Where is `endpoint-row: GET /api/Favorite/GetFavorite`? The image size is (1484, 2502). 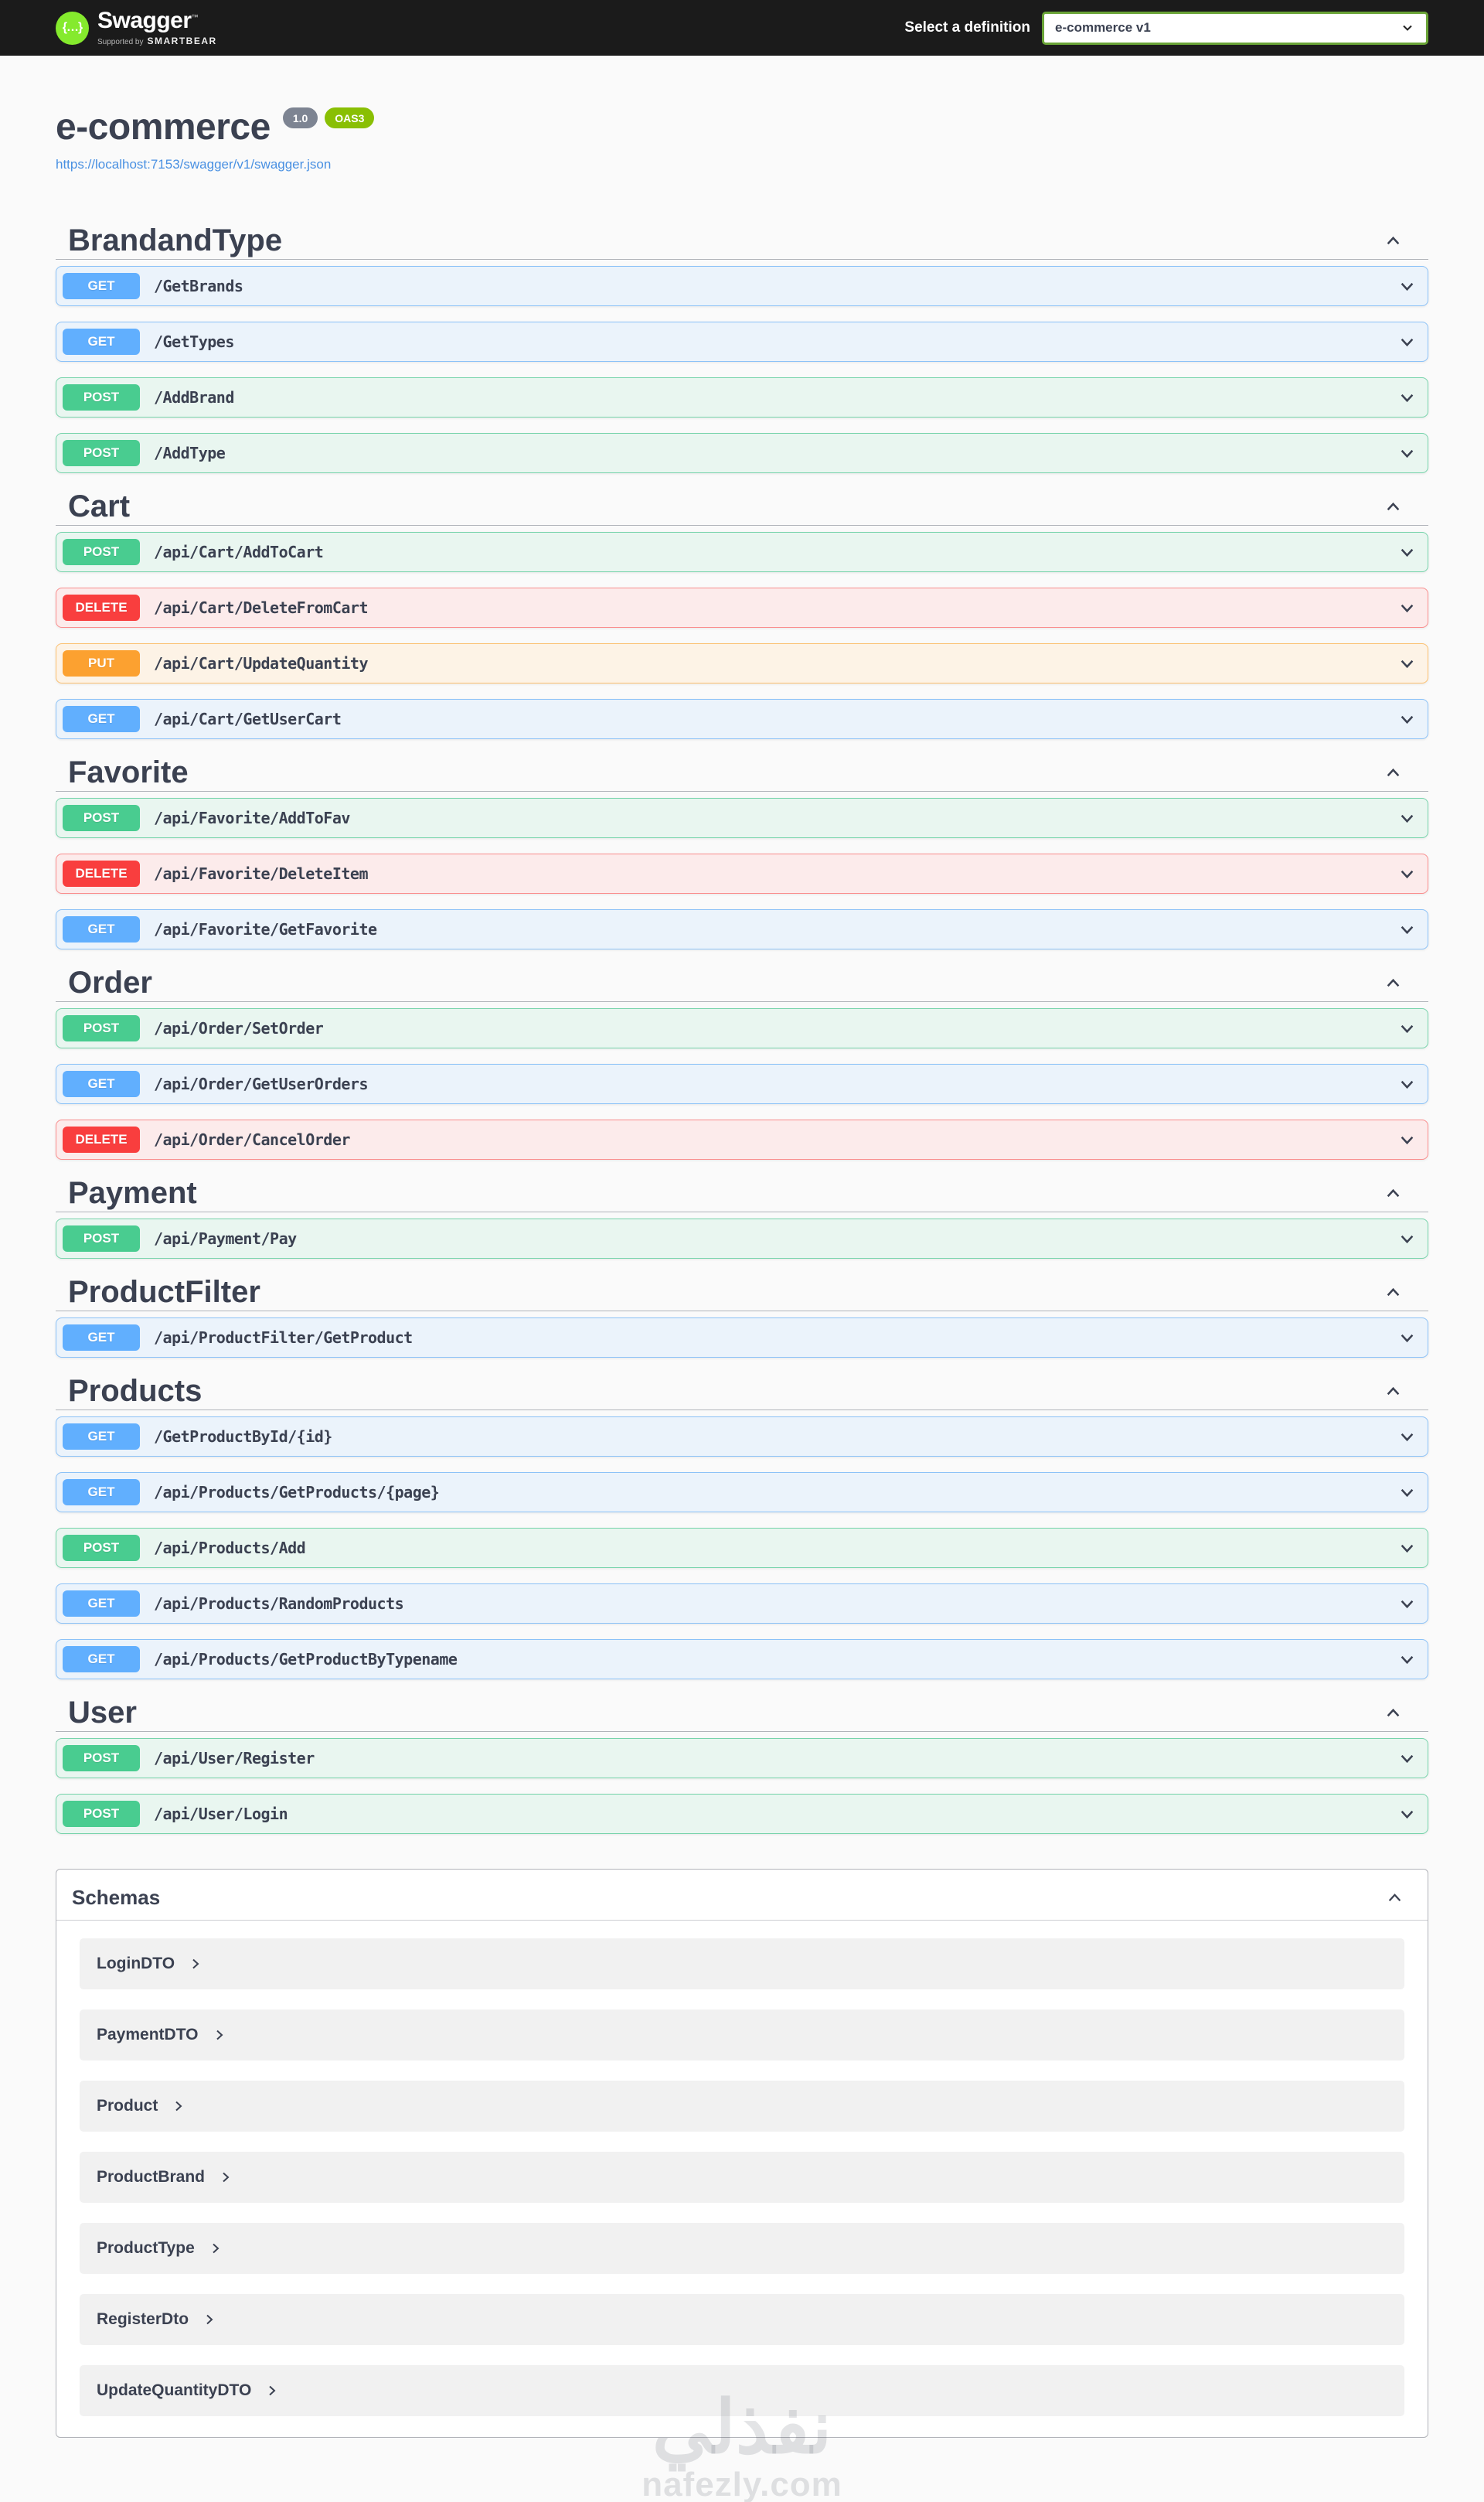
endpoint-row: GET /api/Favorite/GetFavorite is located at coordinates (742, 929).